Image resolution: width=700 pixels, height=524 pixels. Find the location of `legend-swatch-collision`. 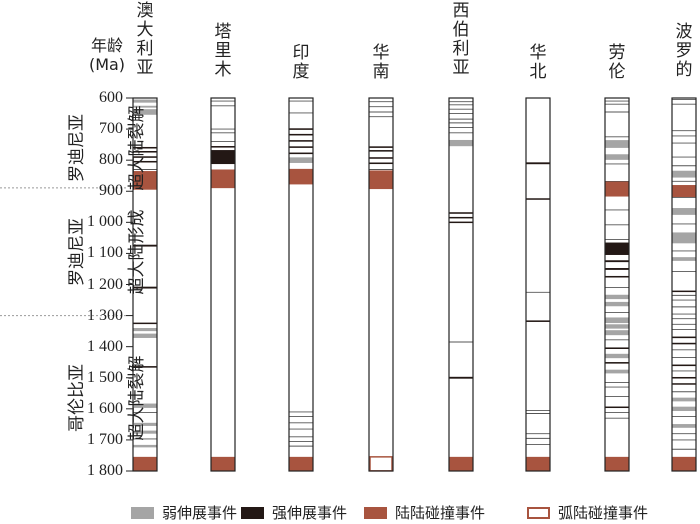

legend-swatch-collision is located at coordinates (375, 512).